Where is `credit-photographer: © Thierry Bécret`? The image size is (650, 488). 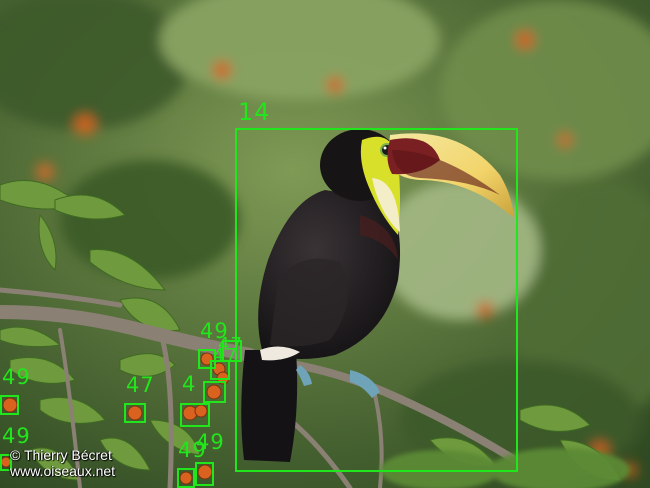 credit-photographer: © Thierry Bécret is located at coordinates (61, 455).